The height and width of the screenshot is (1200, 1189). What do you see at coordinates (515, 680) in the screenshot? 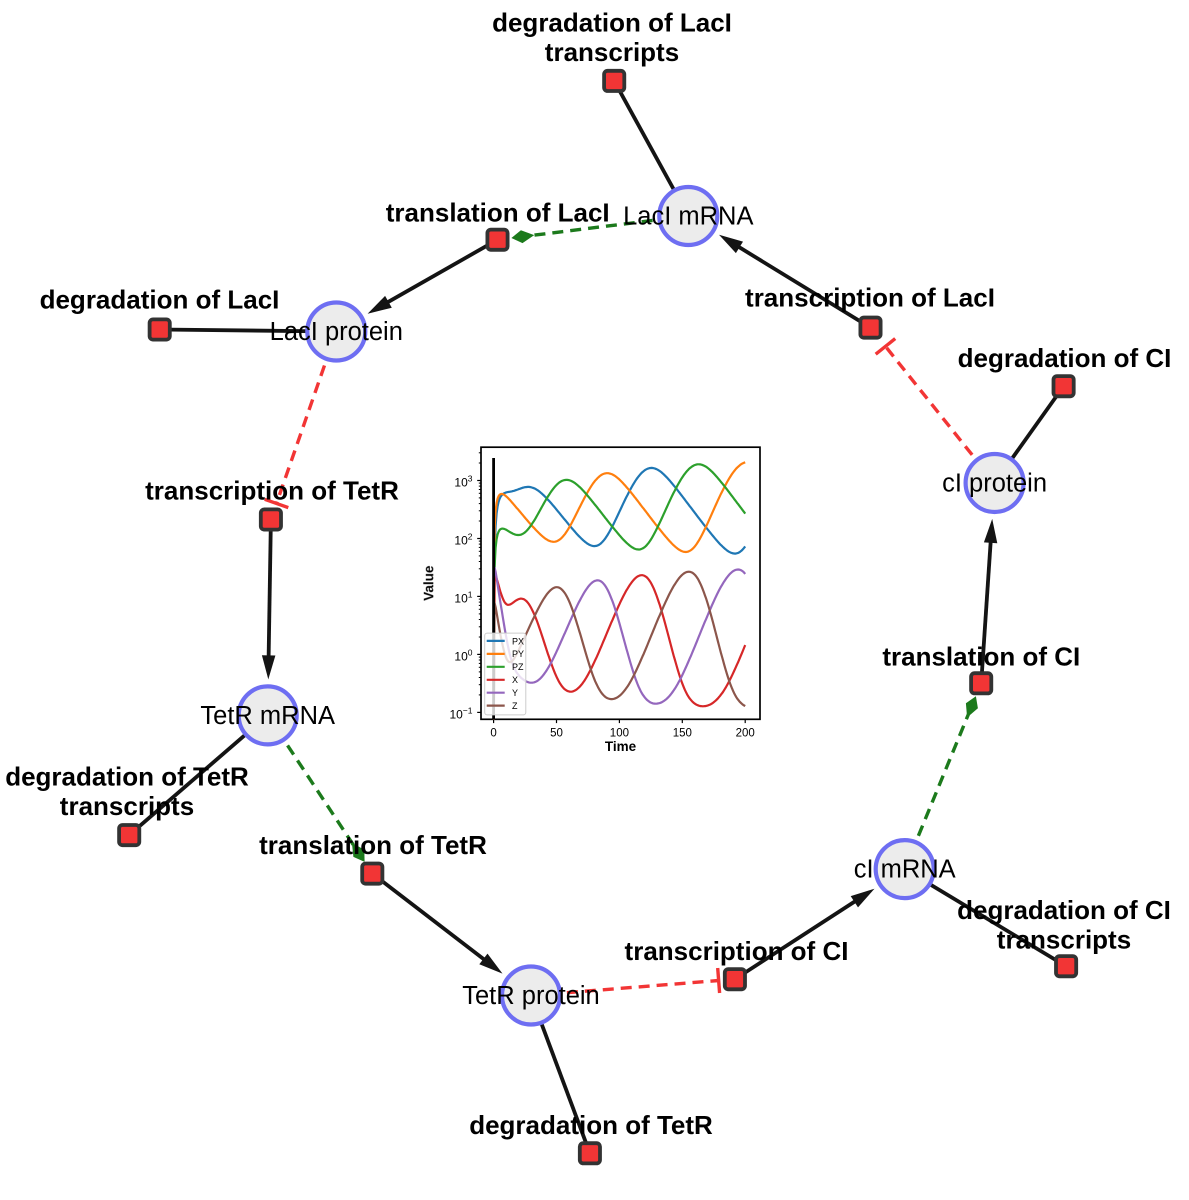
I see `svg-text: X` at bounding box center [515, 680].